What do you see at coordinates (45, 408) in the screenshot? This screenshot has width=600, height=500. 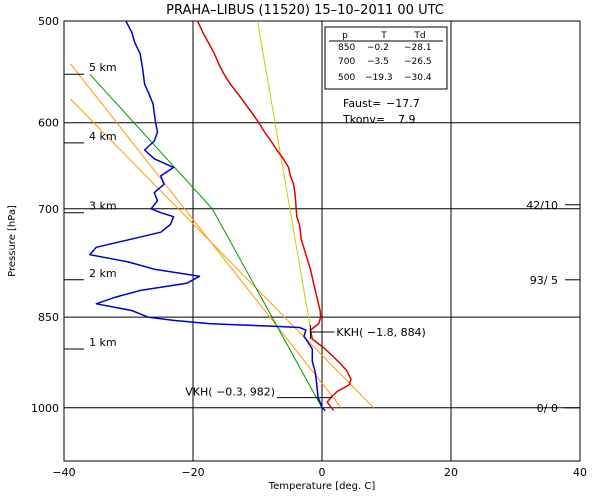 I see `pressure-tick-label-1000: 1000` at bounding box center [45, 408].